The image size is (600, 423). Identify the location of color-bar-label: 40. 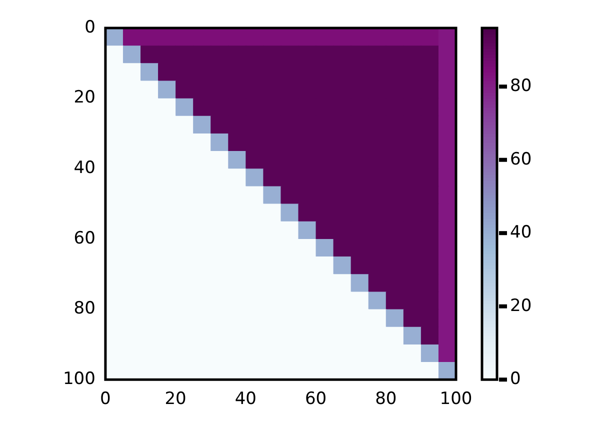
(521, 232).